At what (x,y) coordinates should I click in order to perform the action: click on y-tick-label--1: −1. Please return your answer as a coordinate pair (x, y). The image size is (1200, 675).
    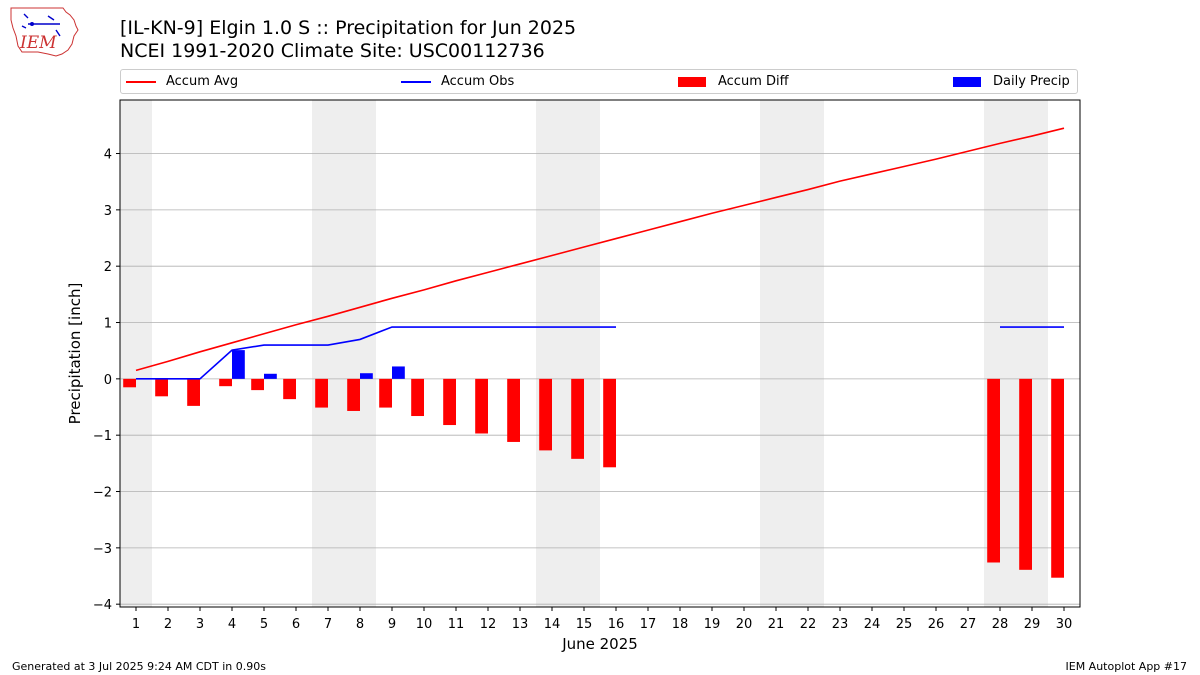
    Looking at the image, I should click on (102, 436).